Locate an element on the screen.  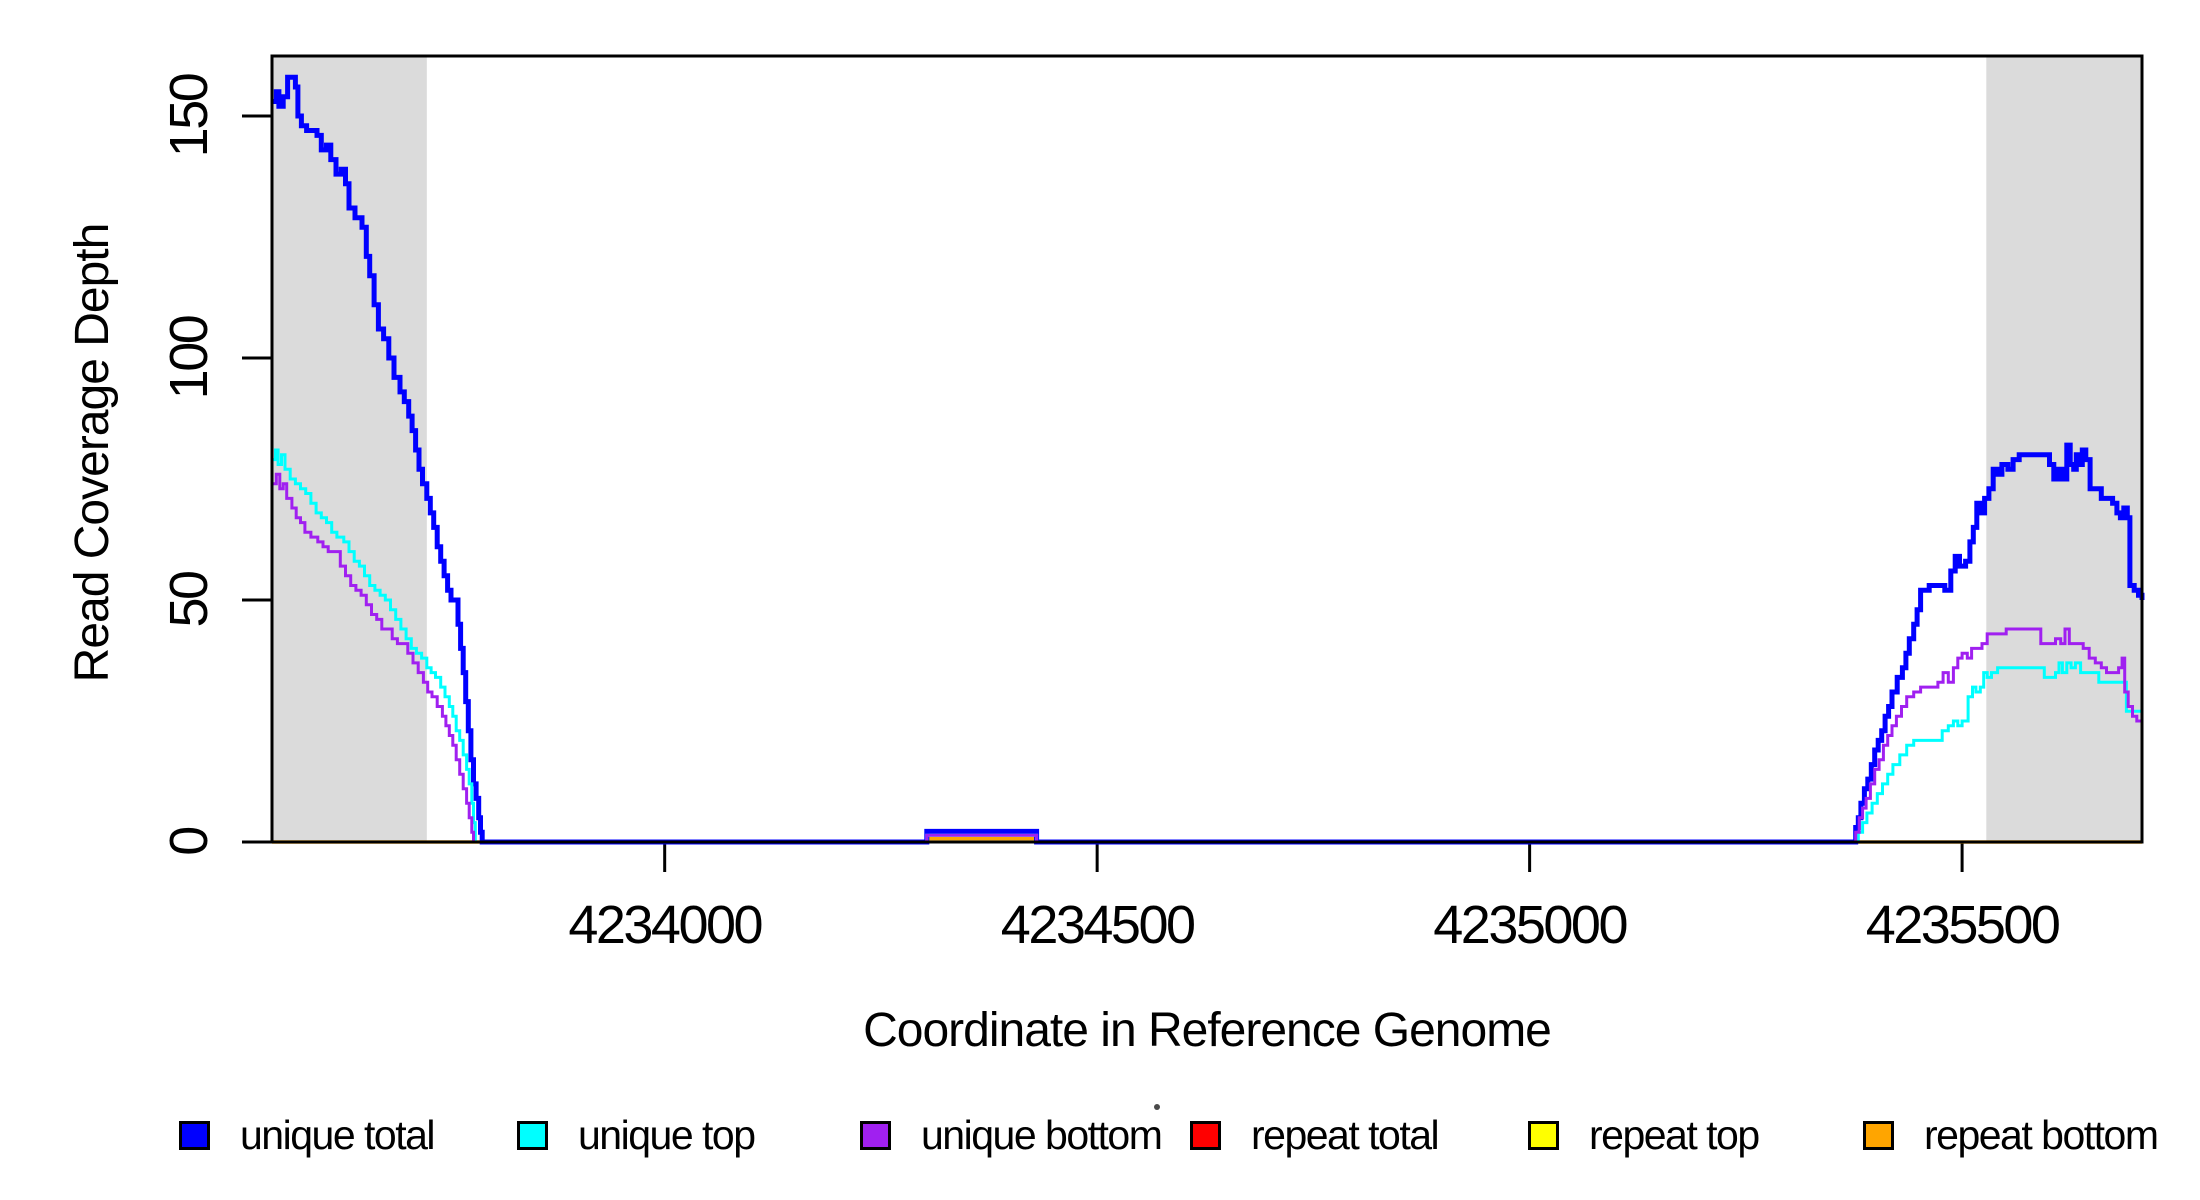
y-tick-label: 50 is located at coordinates (189, 600).